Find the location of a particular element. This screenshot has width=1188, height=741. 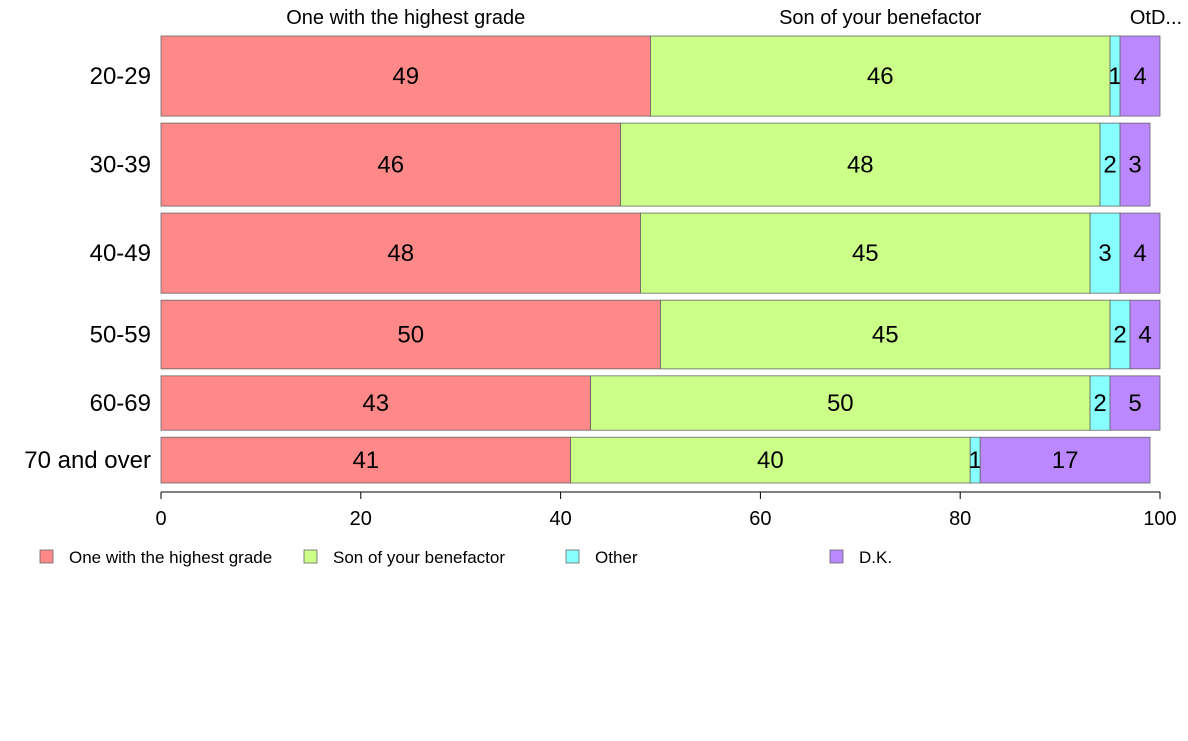

category-label: 50-59 is located at coordinates (120, 335).